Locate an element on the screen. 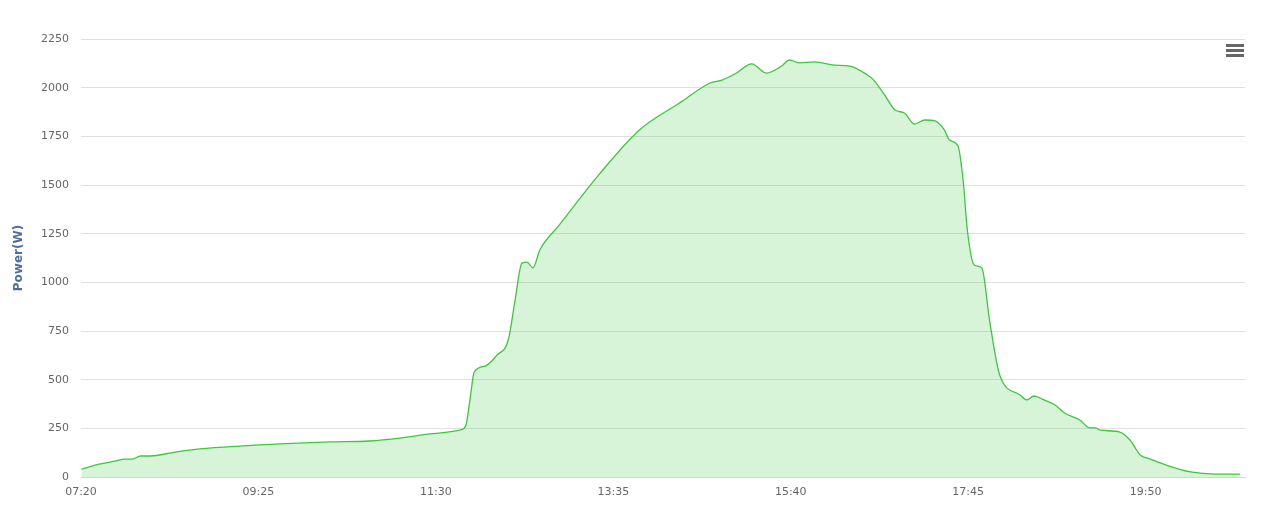 Image resolution: width=1276 pixels, height=505 pixels. x-tick-label: 07:20 is located at coordinates (81, 492).